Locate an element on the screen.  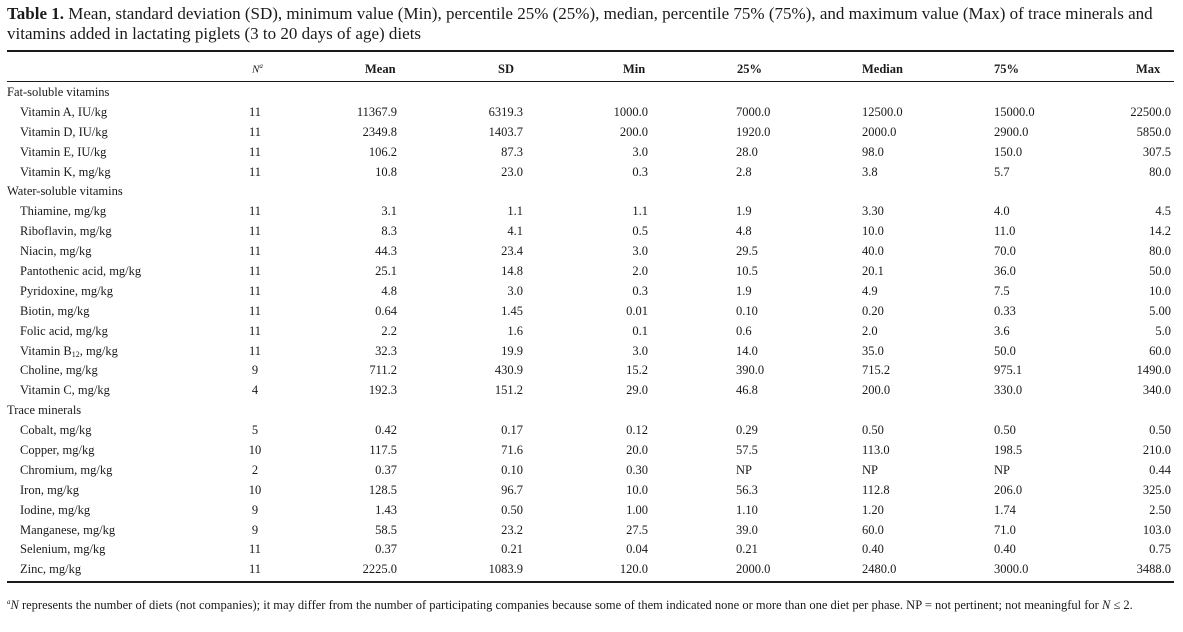
cell-sd: 0.17 is located at coordinates (512, 430).